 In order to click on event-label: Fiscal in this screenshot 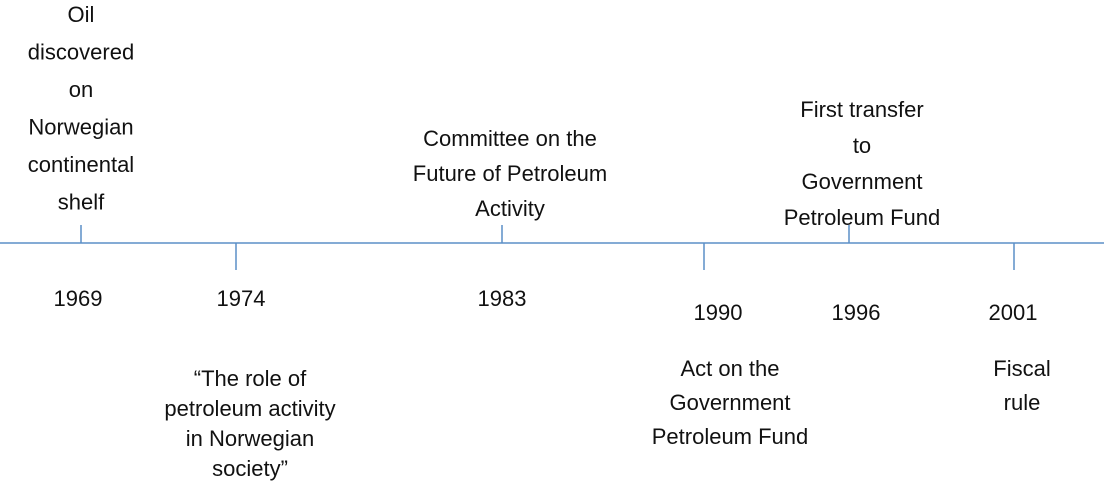, I will do `click(1021, 368)`.